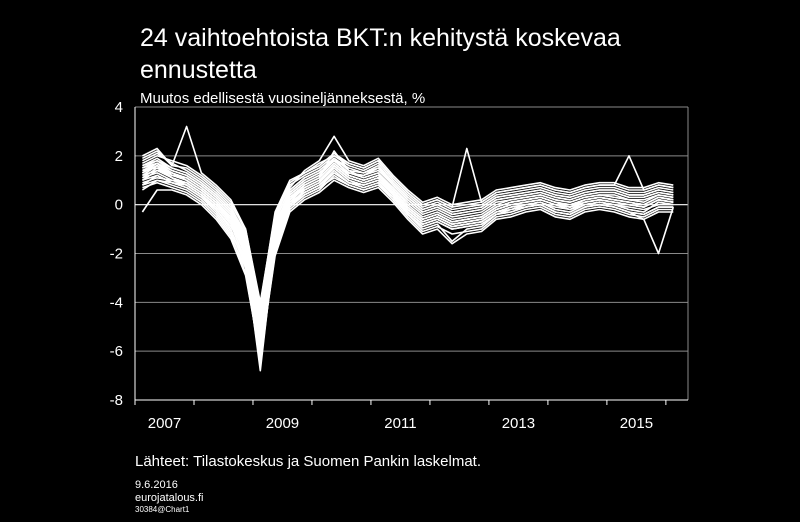  What do you see at coordinates (116, 400) in the screenshot?
I see `y-tick-label: -8` at bounding box center [116, 400].